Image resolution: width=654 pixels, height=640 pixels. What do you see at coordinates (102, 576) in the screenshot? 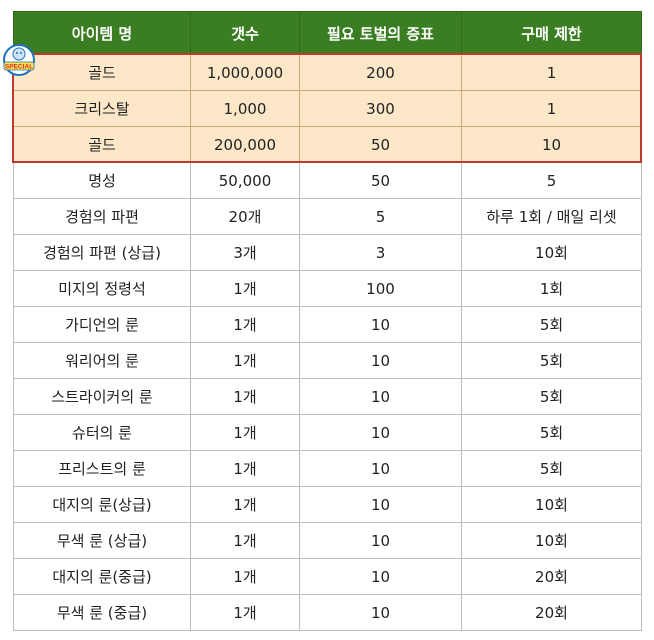
I see `cell-item-name: 대지의 룬(중급)` at bounding box center [102, 576].